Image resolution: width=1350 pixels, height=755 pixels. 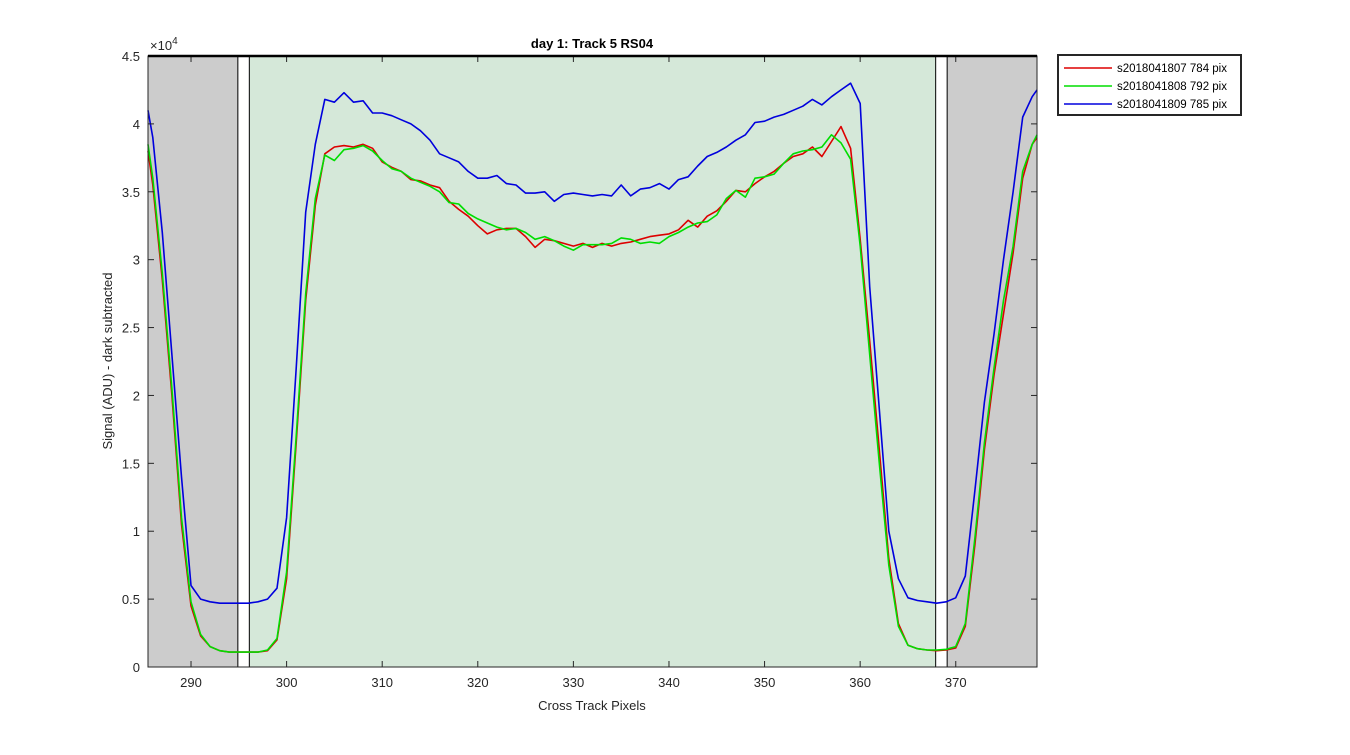 What do you see at coordinates (161, 45) in the screenshot?
I see `y-exponent-base: ×10` at bounding box center [161, 45].